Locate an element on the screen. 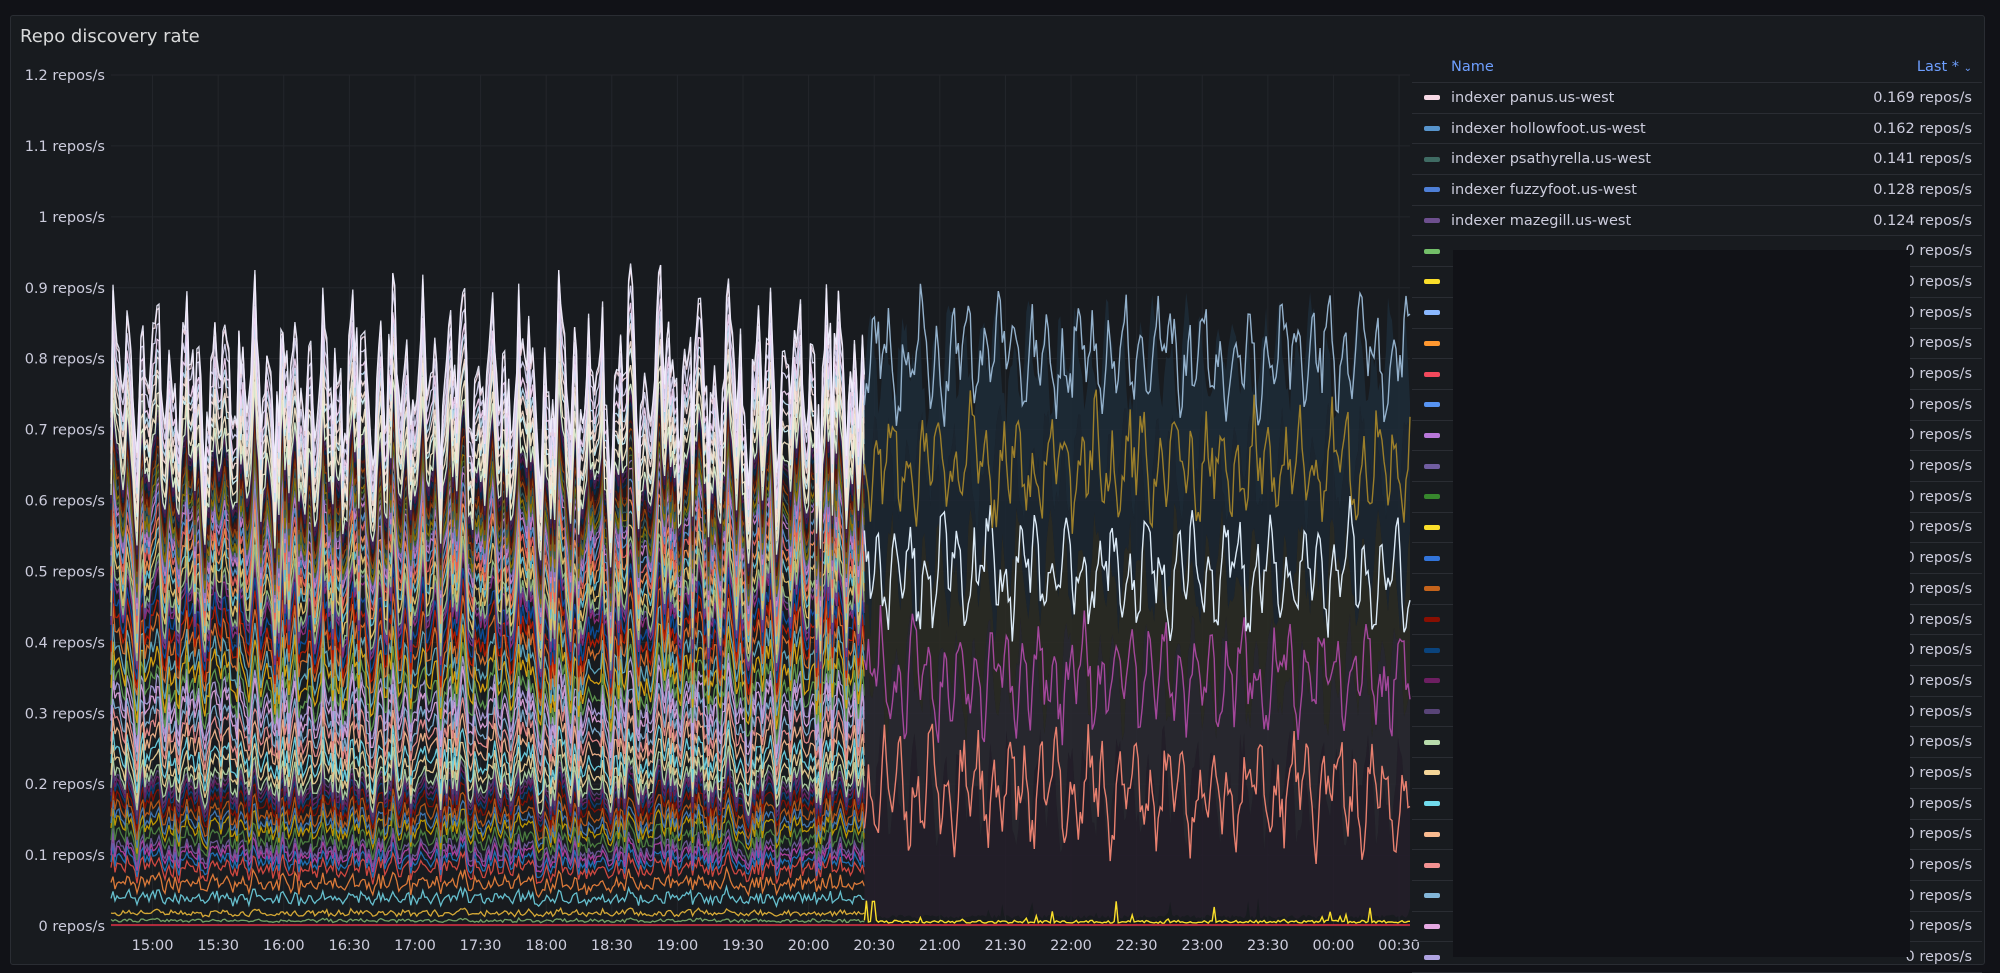 This screenshot has height=973, width=2000. x-tick-label: 21:30 is located at coordinates (1006, 946).